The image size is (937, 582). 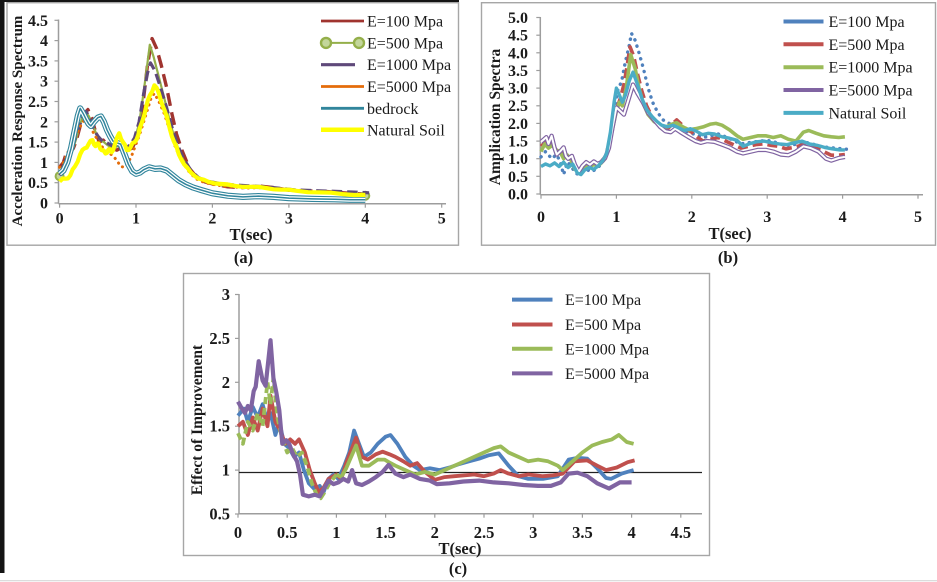 What do you see at coordinates (518, 124) in the screenshot?
I see `svg-text: 2.0` at bounding box center [518, 124].